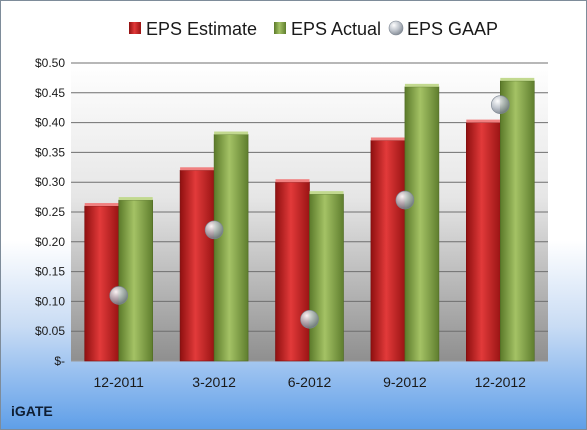 This screenshot has height=430, width=587. I want to click on legend: EPS Estimate EPS Actual EPS GAAP, so click(313, 29).